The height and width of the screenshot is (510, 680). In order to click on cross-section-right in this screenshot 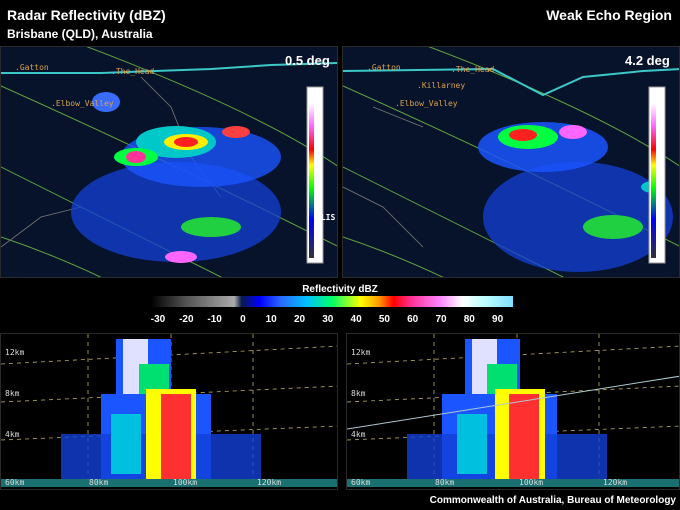, I will do `click(513, 410)`.